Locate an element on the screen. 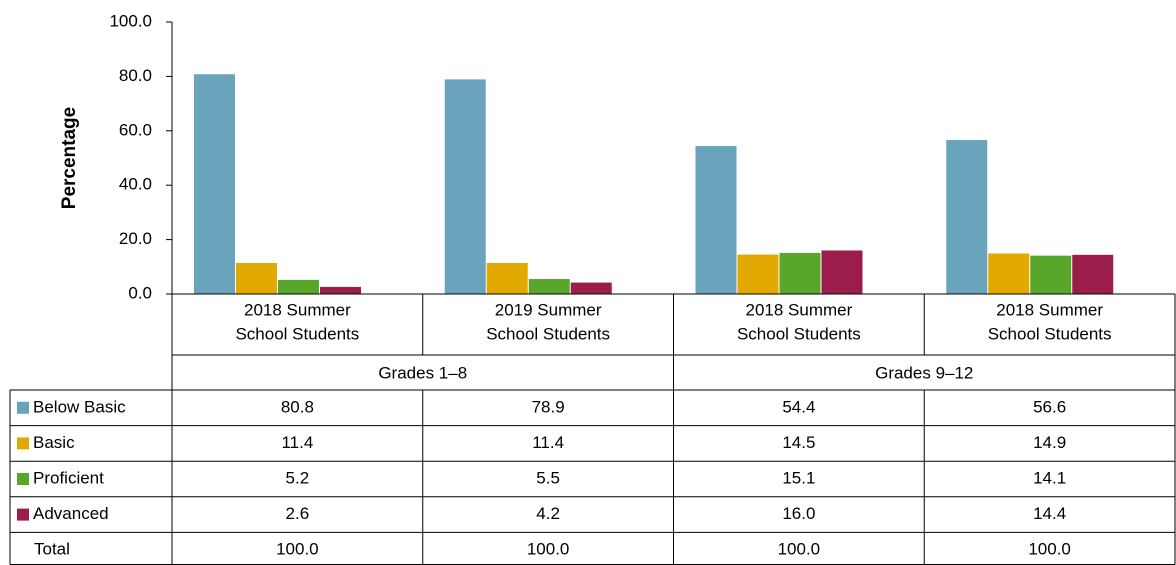  table-value: 5.2 is located at coordinates (298, 477).